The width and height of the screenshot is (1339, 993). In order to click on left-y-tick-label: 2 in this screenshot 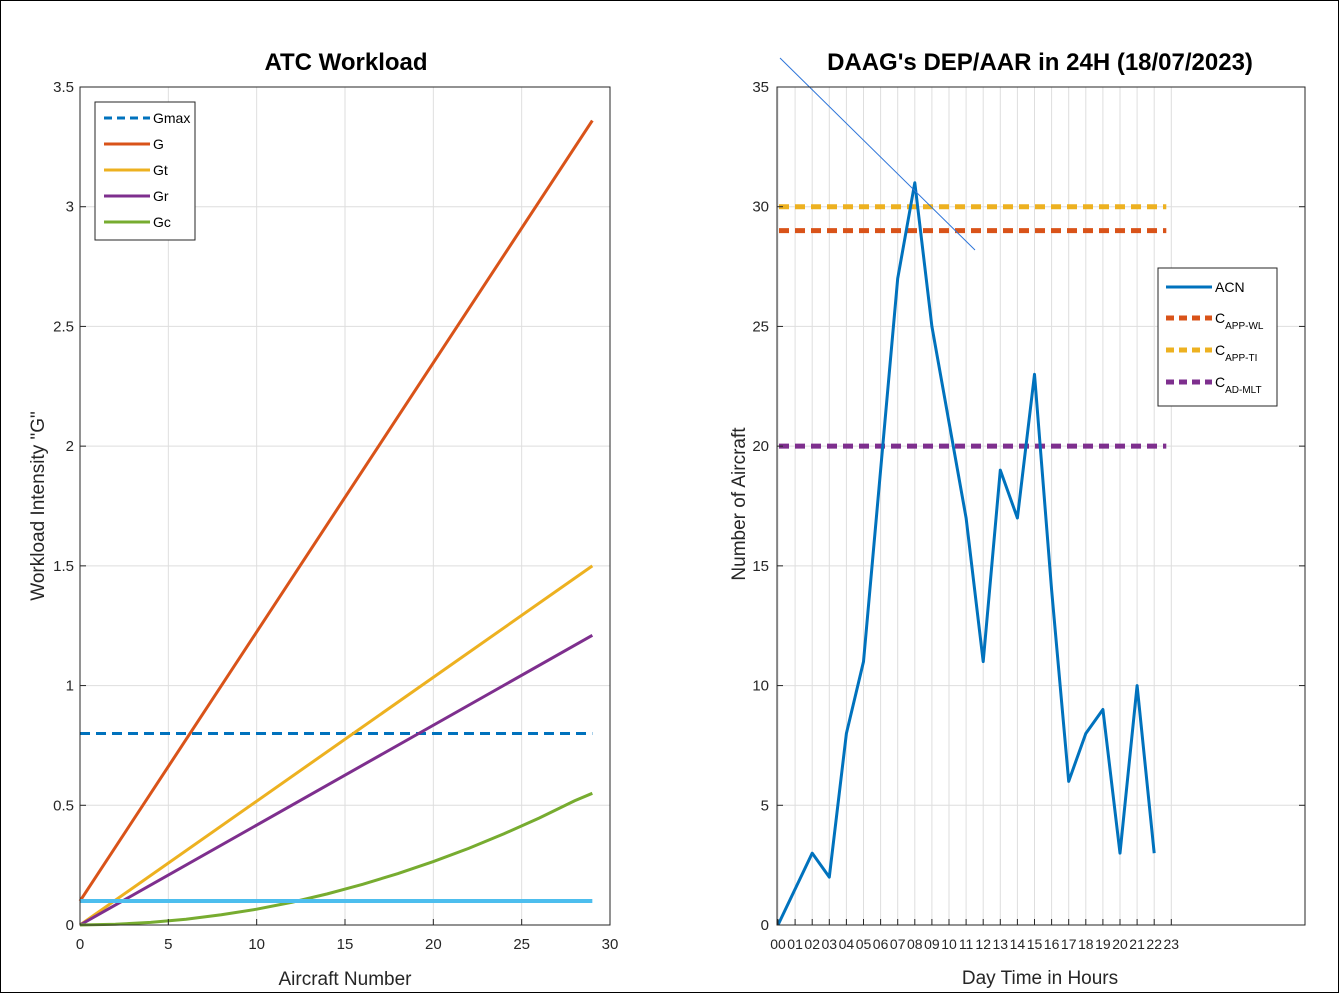, I will do `click(70, 446)`.